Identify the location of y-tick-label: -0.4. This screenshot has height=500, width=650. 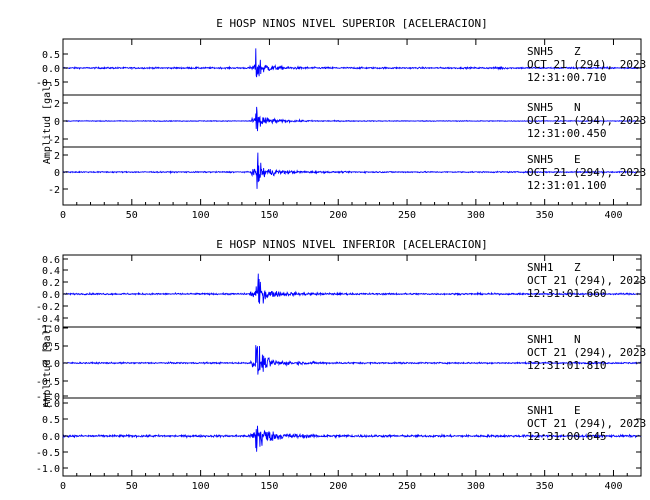
(48, 319).